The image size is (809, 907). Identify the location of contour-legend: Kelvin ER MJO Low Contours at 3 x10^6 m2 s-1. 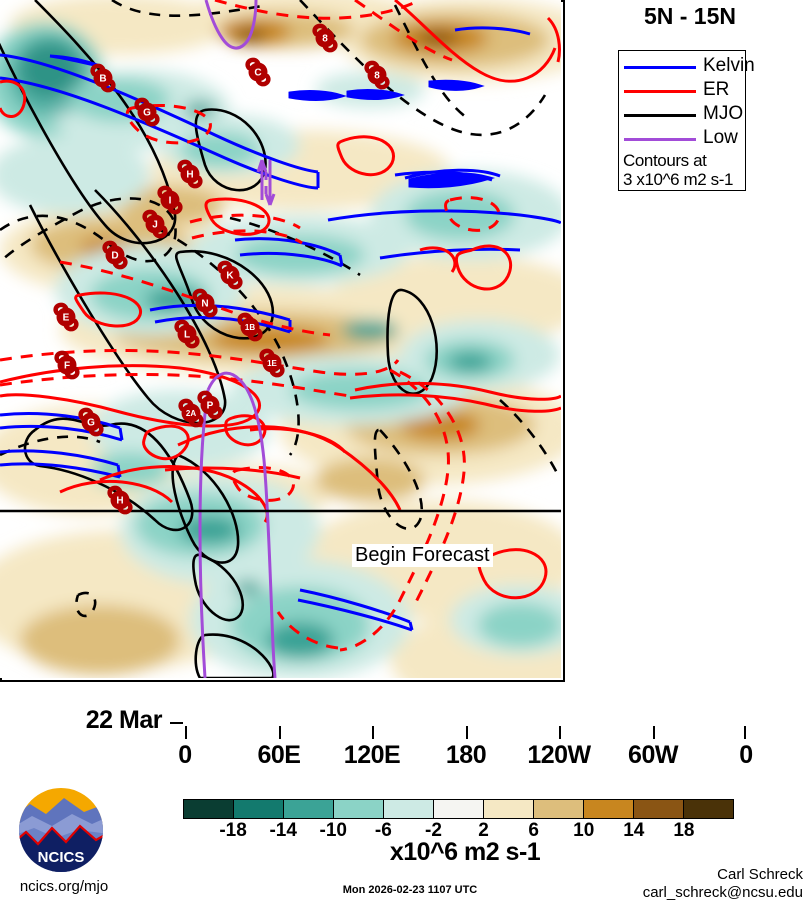
(686, 120).